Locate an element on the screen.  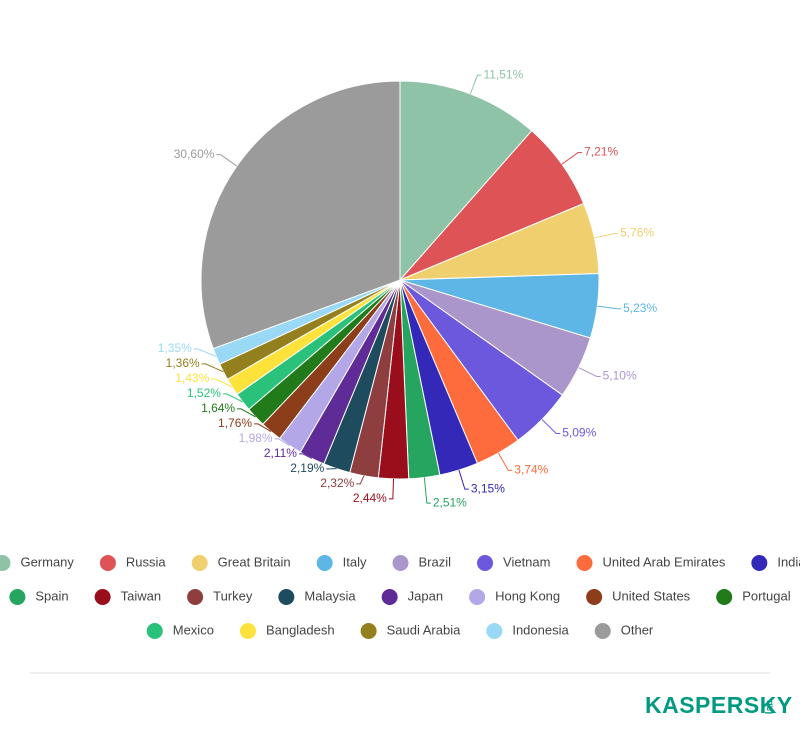
data-label: 5,09% is located at coordinates (579, 433).